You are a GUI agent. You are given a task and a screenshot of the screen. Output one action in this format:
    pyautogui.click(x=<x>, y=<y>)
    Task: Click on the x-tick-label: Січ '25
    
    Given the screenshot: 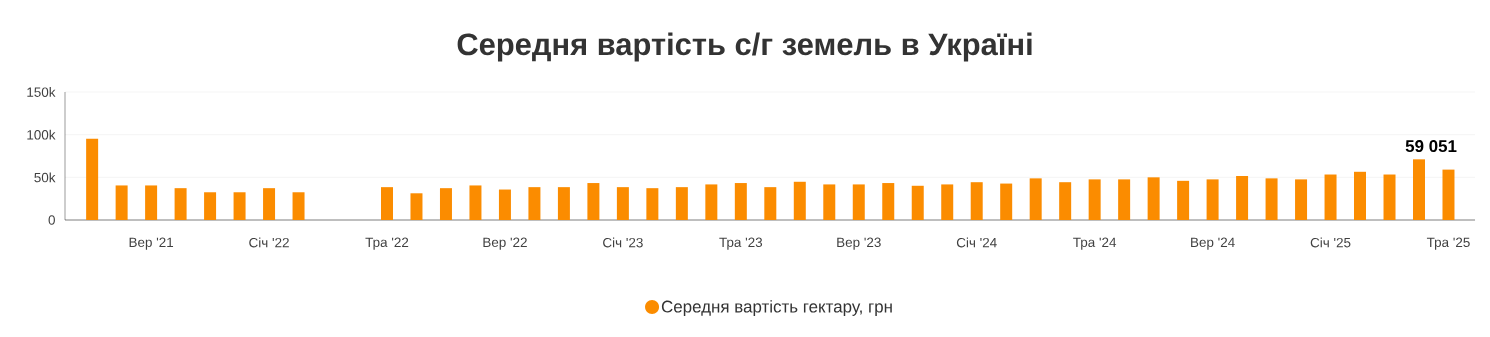 What is the action you would take?
    pyautogui.click(x=1330, y=242)
    